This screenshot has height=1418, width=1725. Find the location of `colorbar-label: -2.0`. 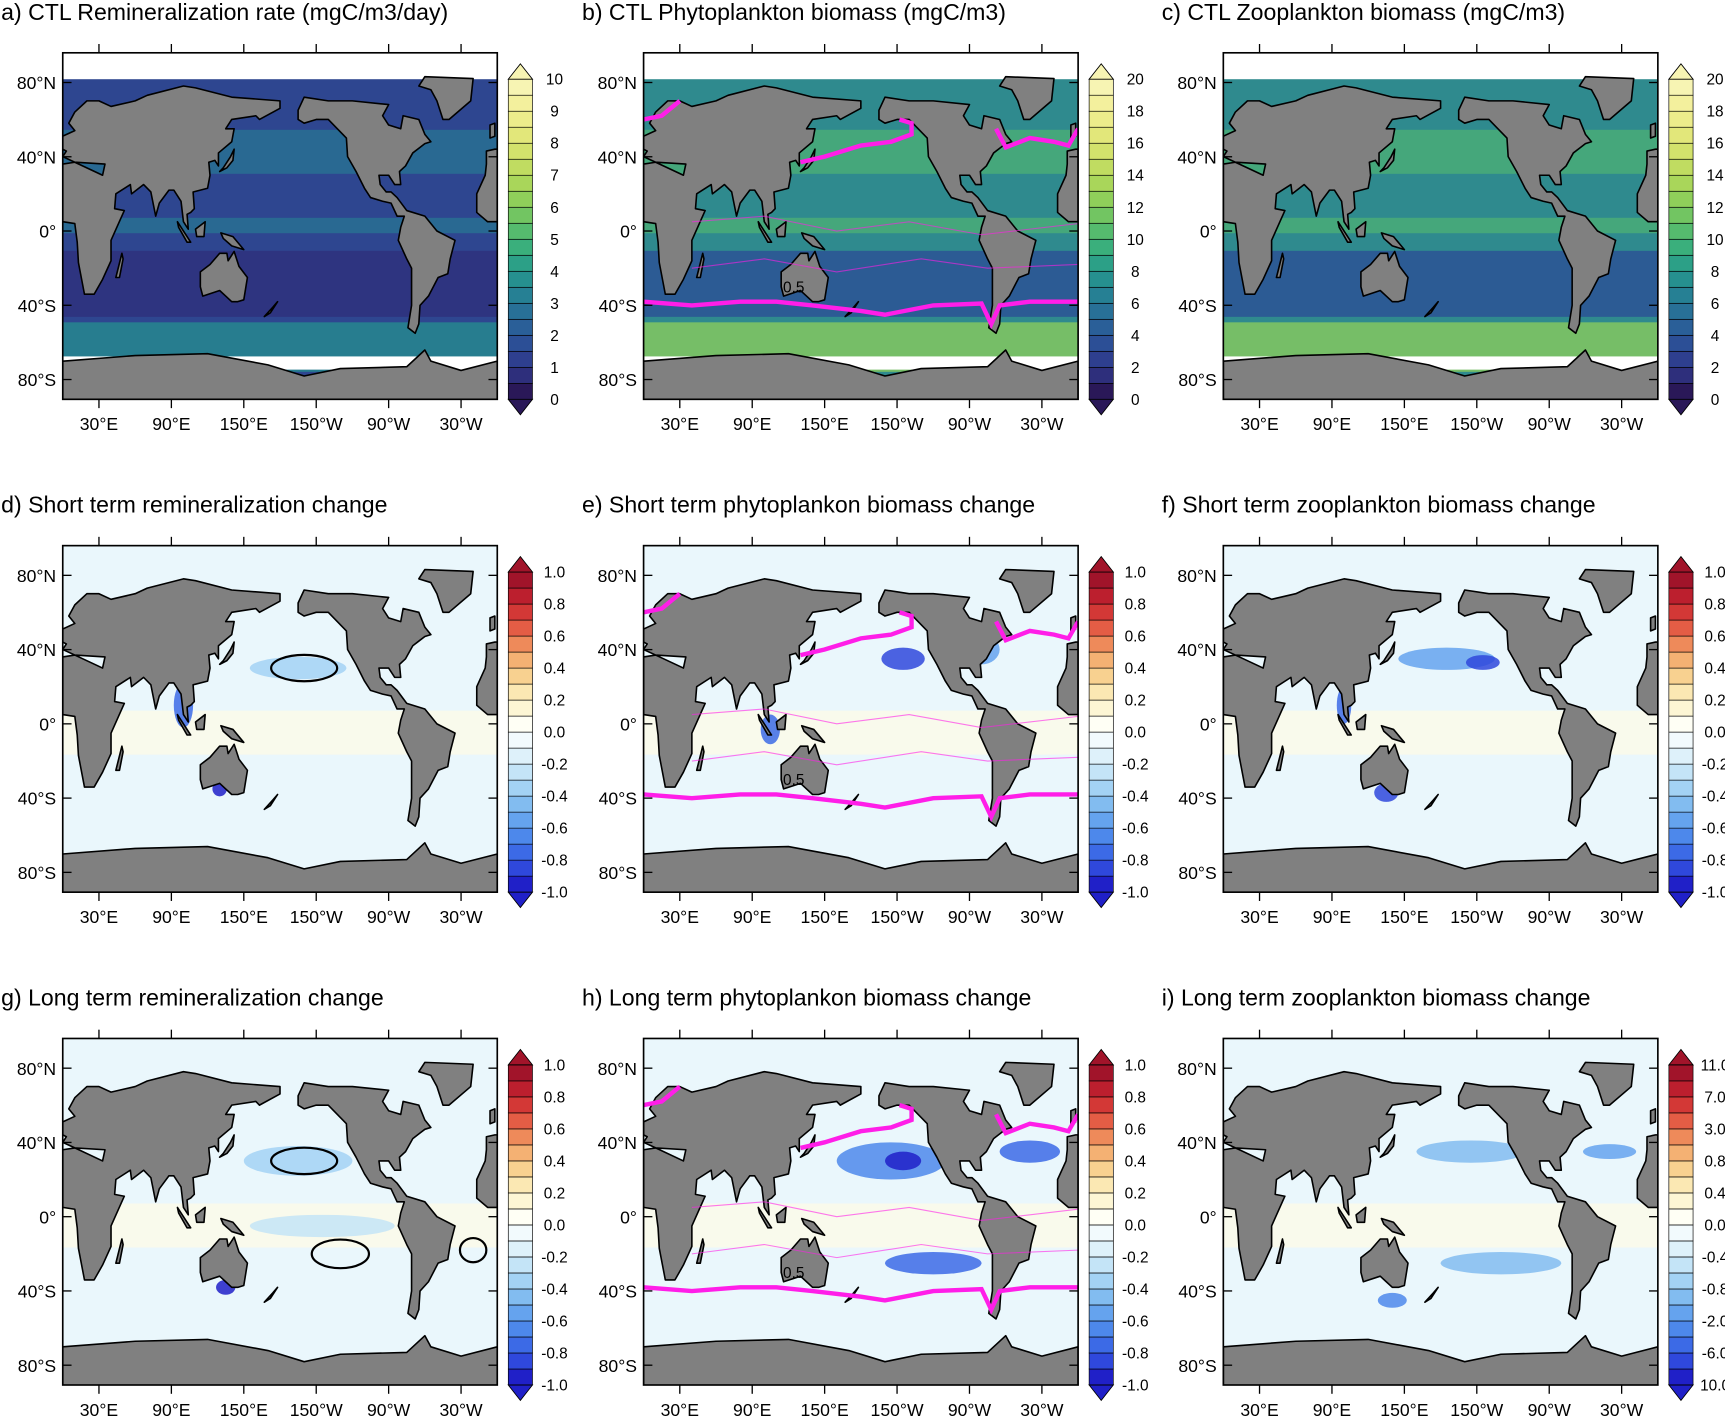

colorbar-label: -2.0 is located at coordinates (1713, 1321).